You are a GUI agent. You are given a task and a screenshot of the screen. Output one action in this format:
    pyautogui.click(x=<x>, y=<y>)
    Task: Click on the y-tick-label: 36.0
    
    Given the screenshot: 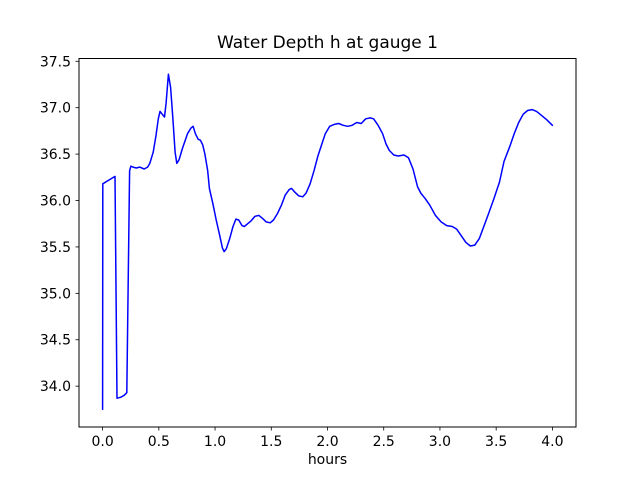 What is the action you would take?
    pyautogui.click(x=55, y=202)
    